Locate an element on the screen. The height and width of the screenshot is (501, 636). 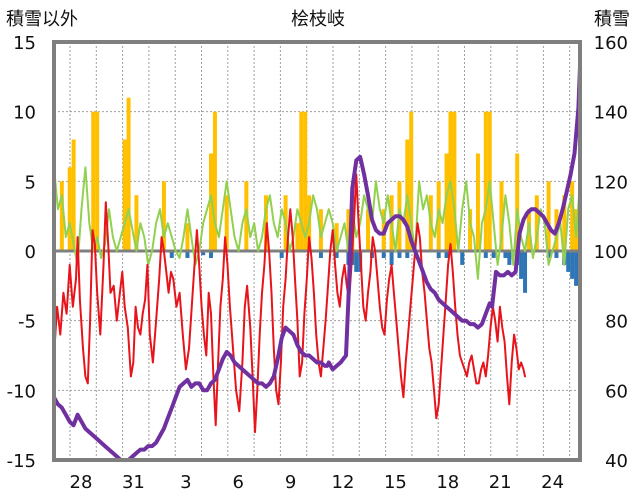
right-tick-label: 100 is located at coordinates (611, 252).